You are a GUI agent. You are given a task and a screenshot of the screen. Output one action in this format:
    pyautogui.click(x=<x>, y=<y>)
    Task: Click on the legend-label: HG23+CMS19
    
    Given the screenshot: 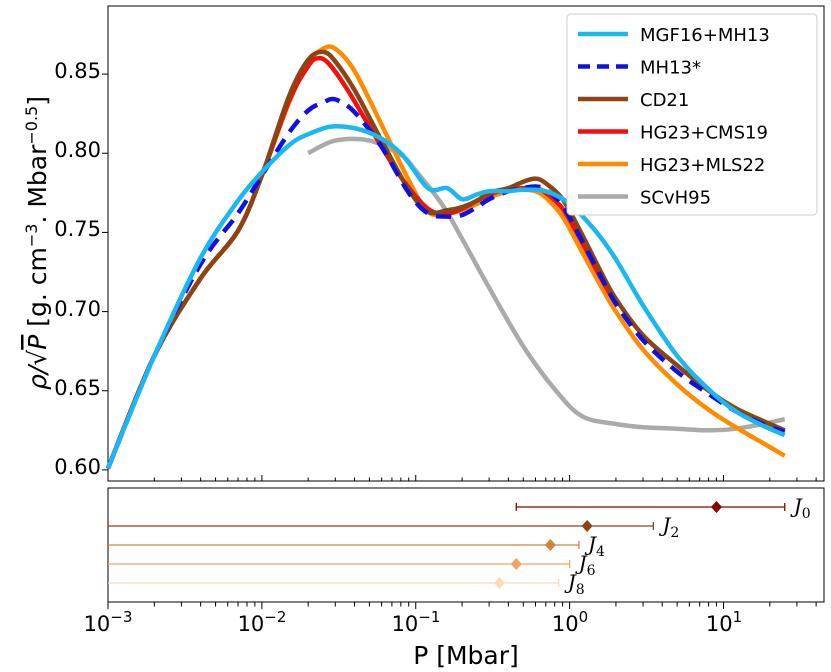 What is the action you would take?
    pyautogui.click(x=704, y=133)
    